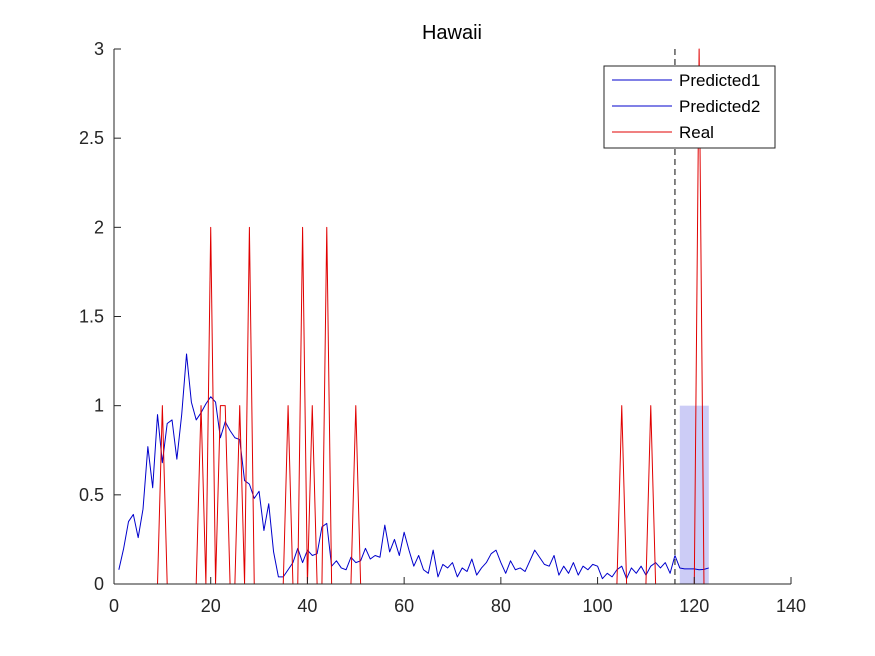 This screenshot has width=875, height=656. Describe the element at coordinates (99, 406) in the screenshot. I see `y-tick-label: 1` at that location.